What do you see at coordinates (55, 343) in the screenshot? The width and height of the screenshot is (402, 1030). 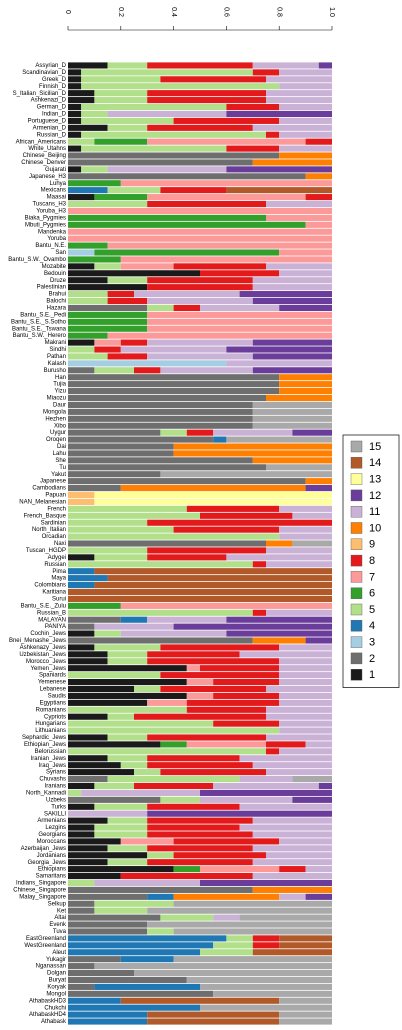 I see `y-tick-label: Makrani` at bounding box center [55, 343].